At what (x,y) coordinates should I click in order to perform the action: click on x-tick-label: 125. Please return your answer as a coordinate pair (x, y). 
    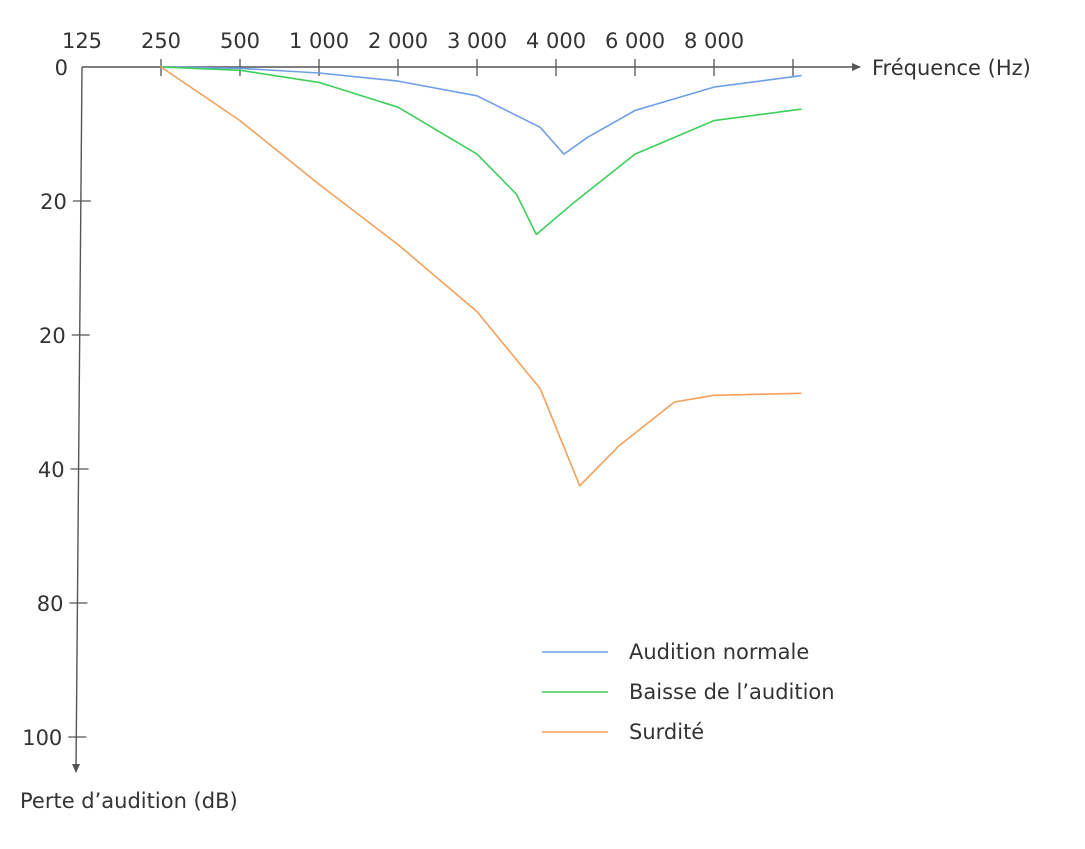
    Looking at the image, I should click on (82, 41).